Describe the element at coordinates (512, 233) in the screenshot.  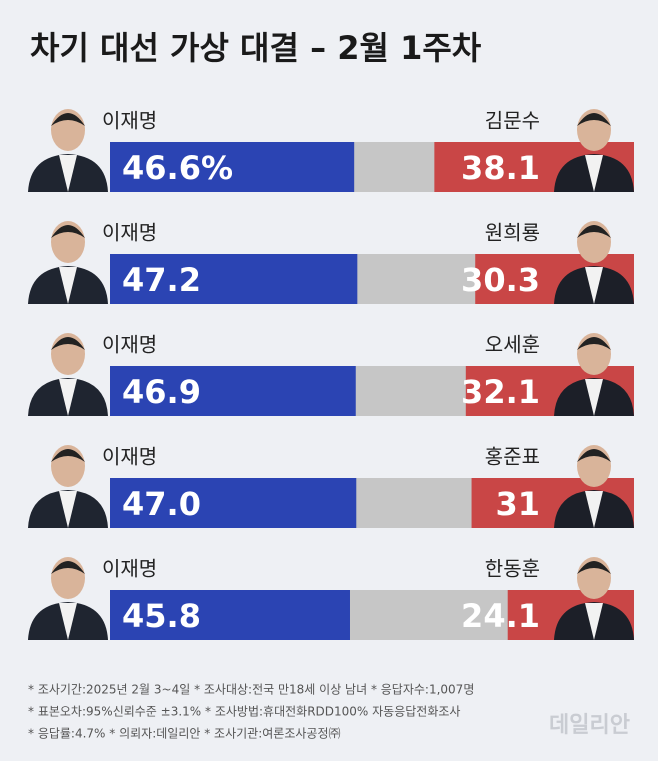
I see `right-name: 원희룡` at that location.